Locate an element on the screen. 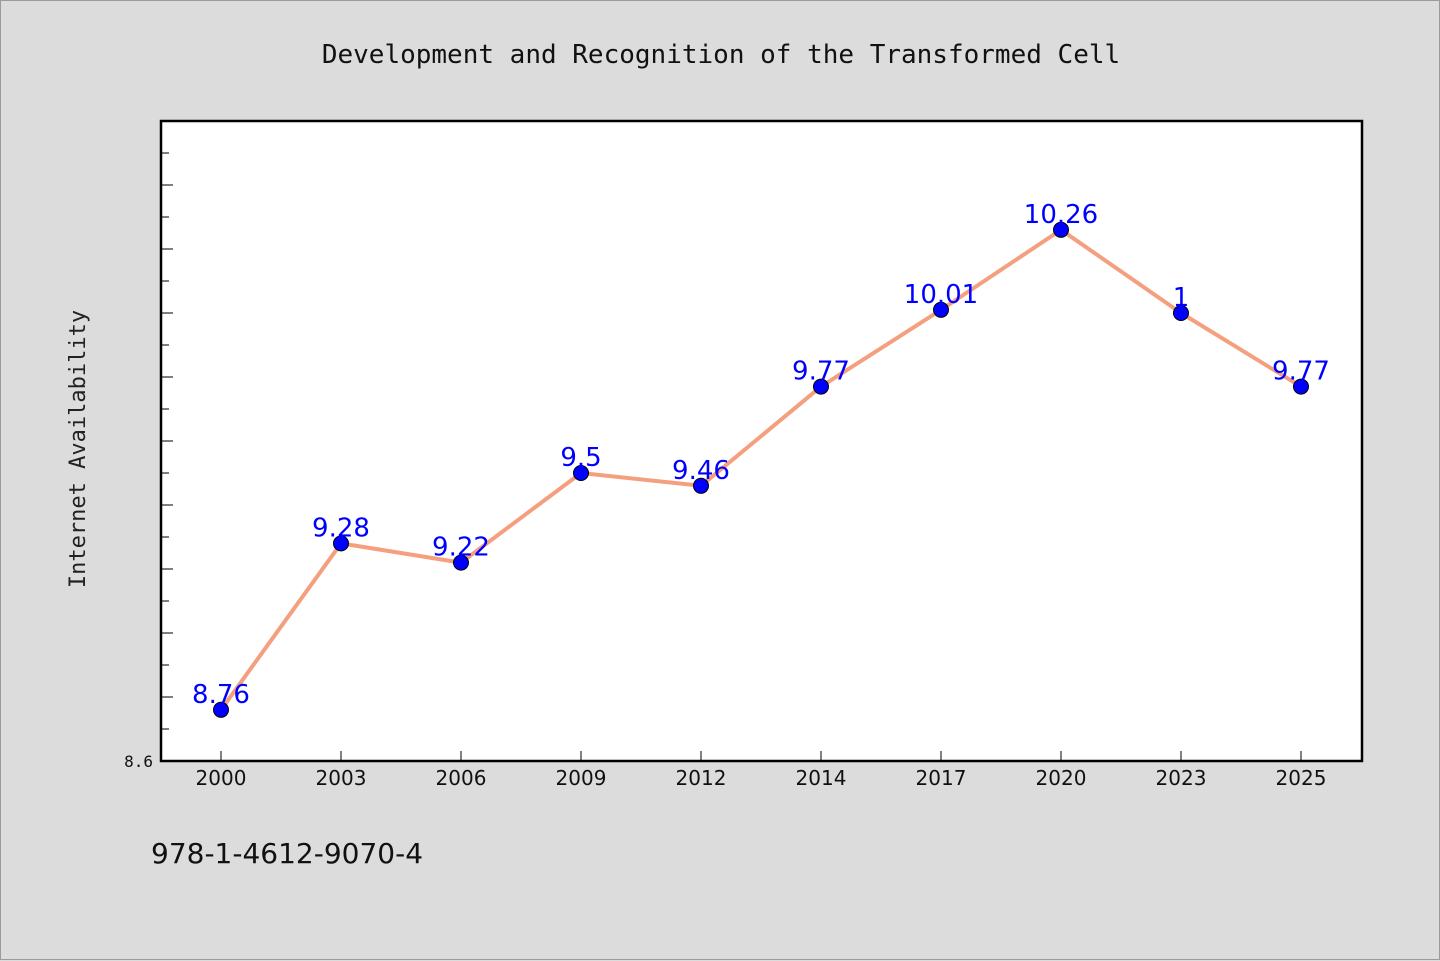  y-axis-label: Internet Availability is located at coordinates (78, 449).